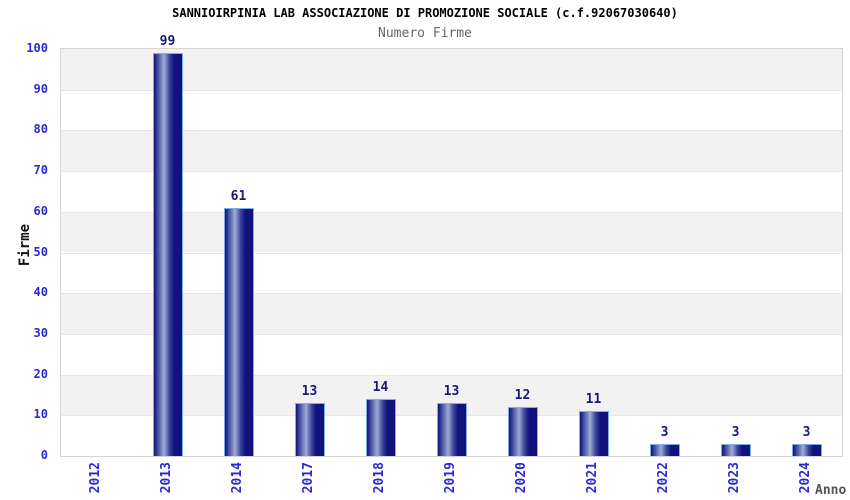 The height and width of the screenshot is (500, 850). I want to click on chart-subtitle: Numero Firme, so click(425, 33).